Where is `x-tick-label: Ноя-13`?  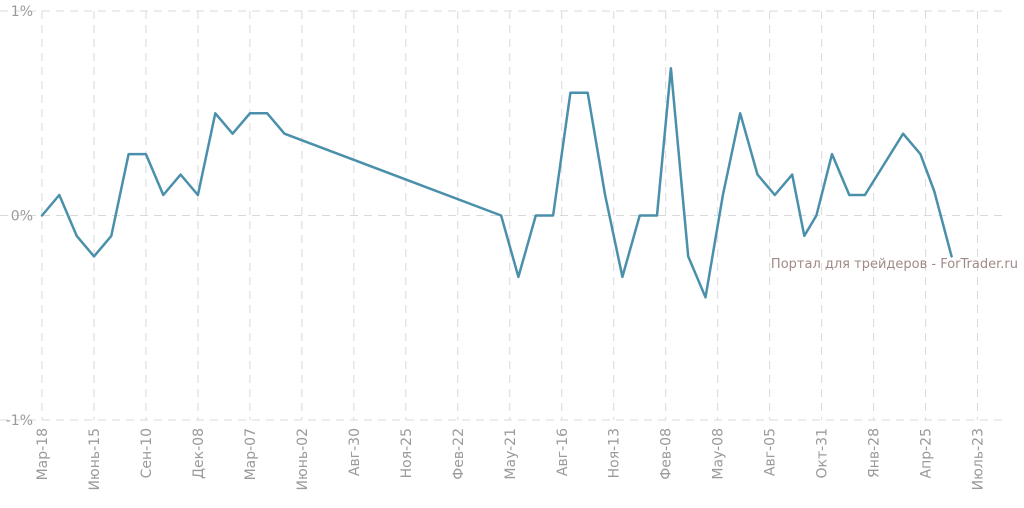 x-tick-label: Ноя-13 is located at coordinates (615, 453).